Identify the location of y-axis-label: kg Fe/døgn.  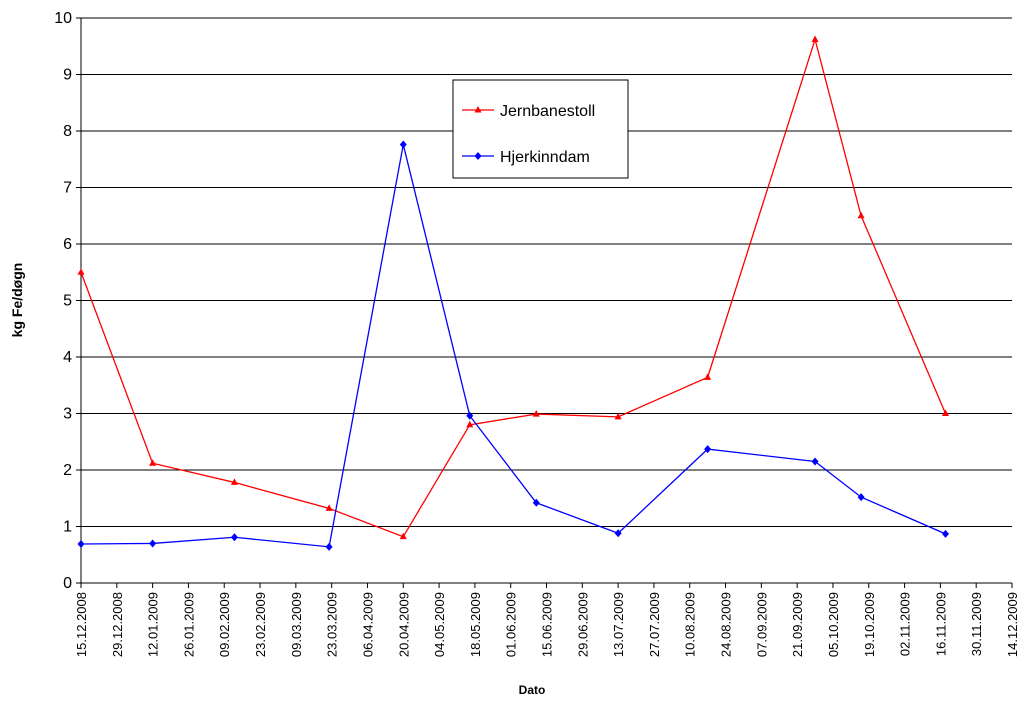
(17, 300).